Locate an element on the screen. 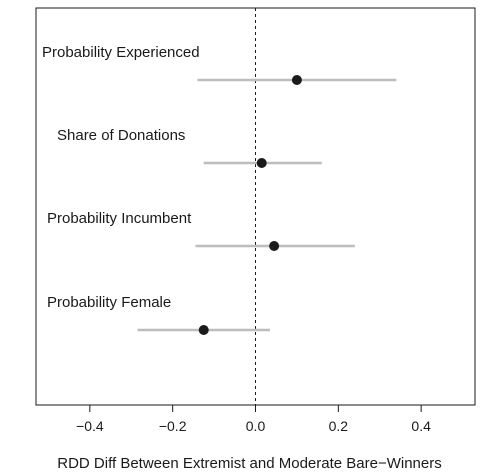  series-label: Probability Experienced is located at coordinates (121, 52).